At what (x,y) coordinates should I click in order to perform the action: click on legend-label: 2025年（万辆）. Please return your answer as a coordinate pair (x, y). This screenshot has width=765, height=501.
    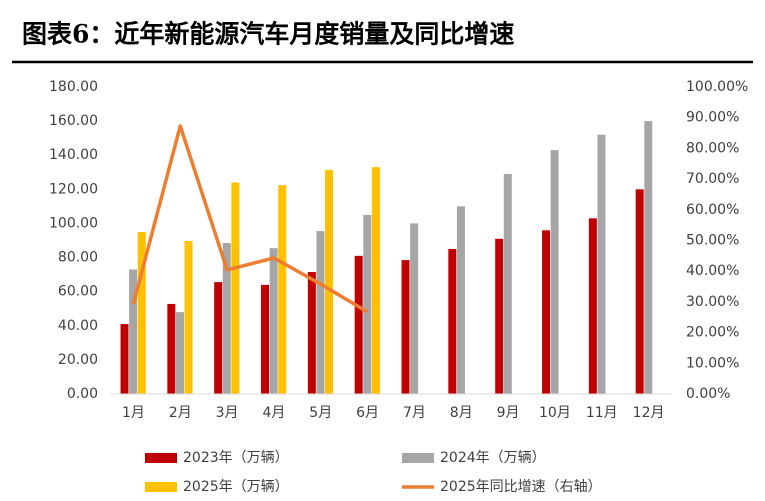
    Looking at the image, I should click on (236, 487).